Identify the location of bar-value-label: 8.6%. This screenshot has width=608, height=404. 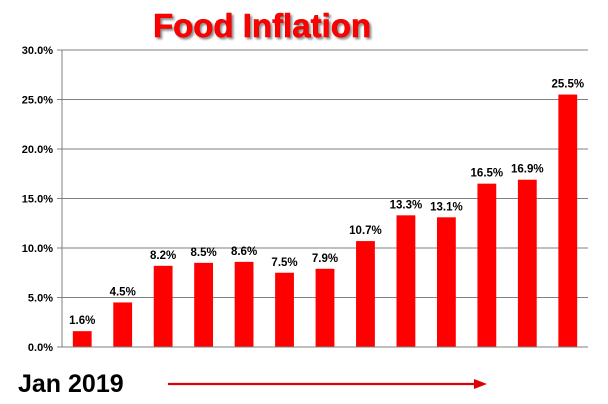
(244, 252).